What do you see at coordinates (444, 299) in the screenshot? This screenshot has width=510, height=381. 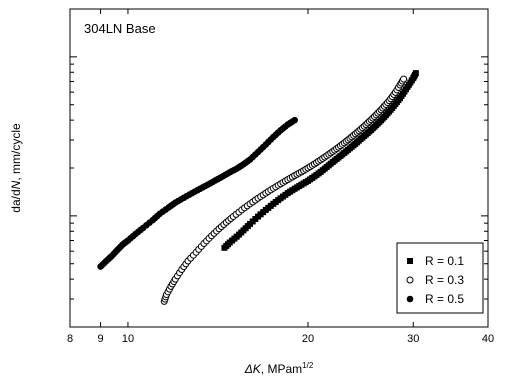 I see `legend-label-r05: R = 0.5` at bounding box center [444, 299].